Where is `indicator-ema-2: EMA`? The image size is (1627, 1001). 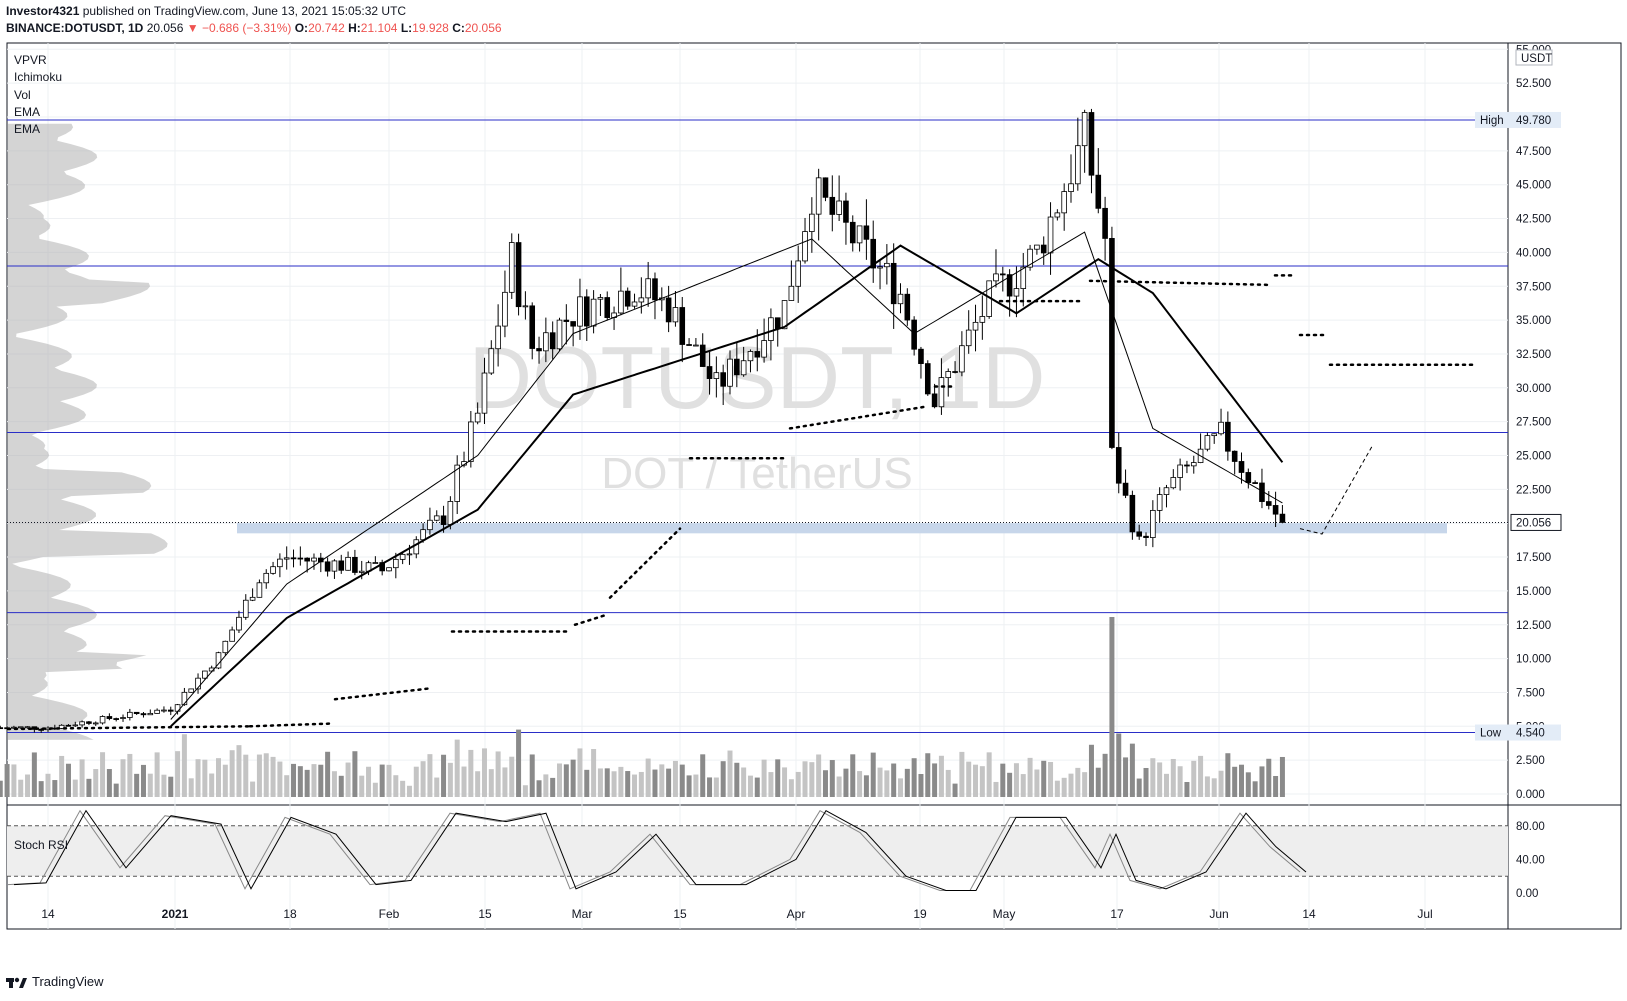
indicator-ema-2: EMA is located at coordinates (27, 129).